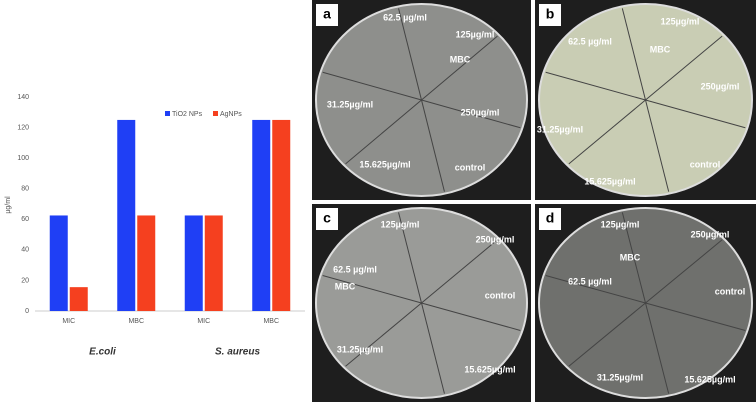  What do you see at coordinates (187, 114) in the screenshot?
I see `legend-label: TiO2 NPs` at bounding box center [187, 114].